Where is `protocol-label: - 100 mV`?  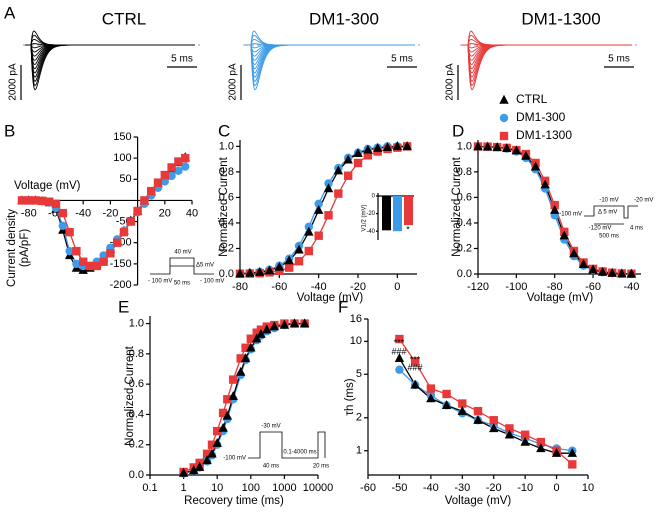
protocol-label: - 100 mV is located at coordinates (212, 282).